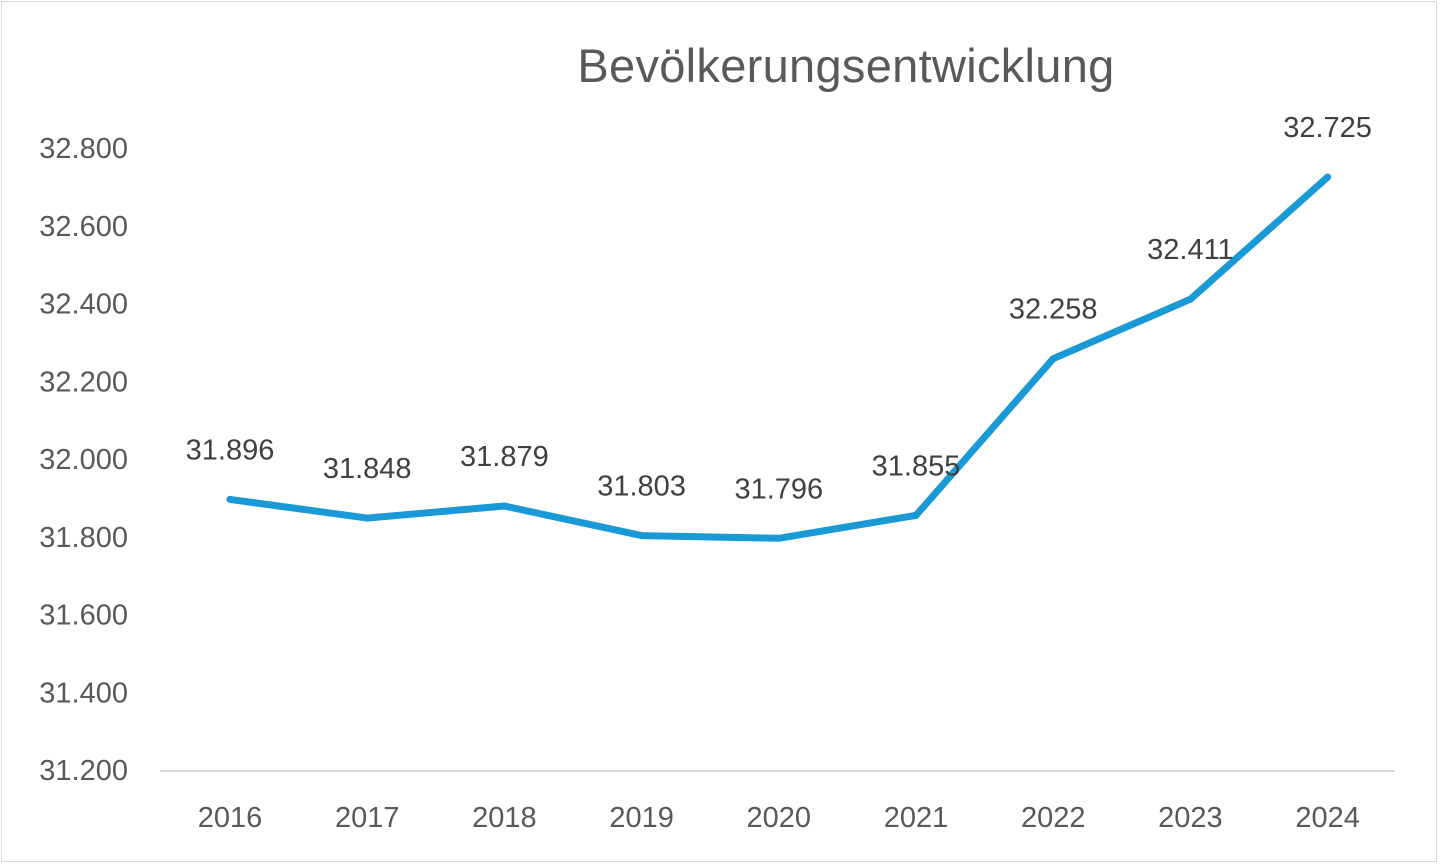 The width and height of the screenshot is (1440, 865). I want to click on data-label: 31.896, so click(230, 450).